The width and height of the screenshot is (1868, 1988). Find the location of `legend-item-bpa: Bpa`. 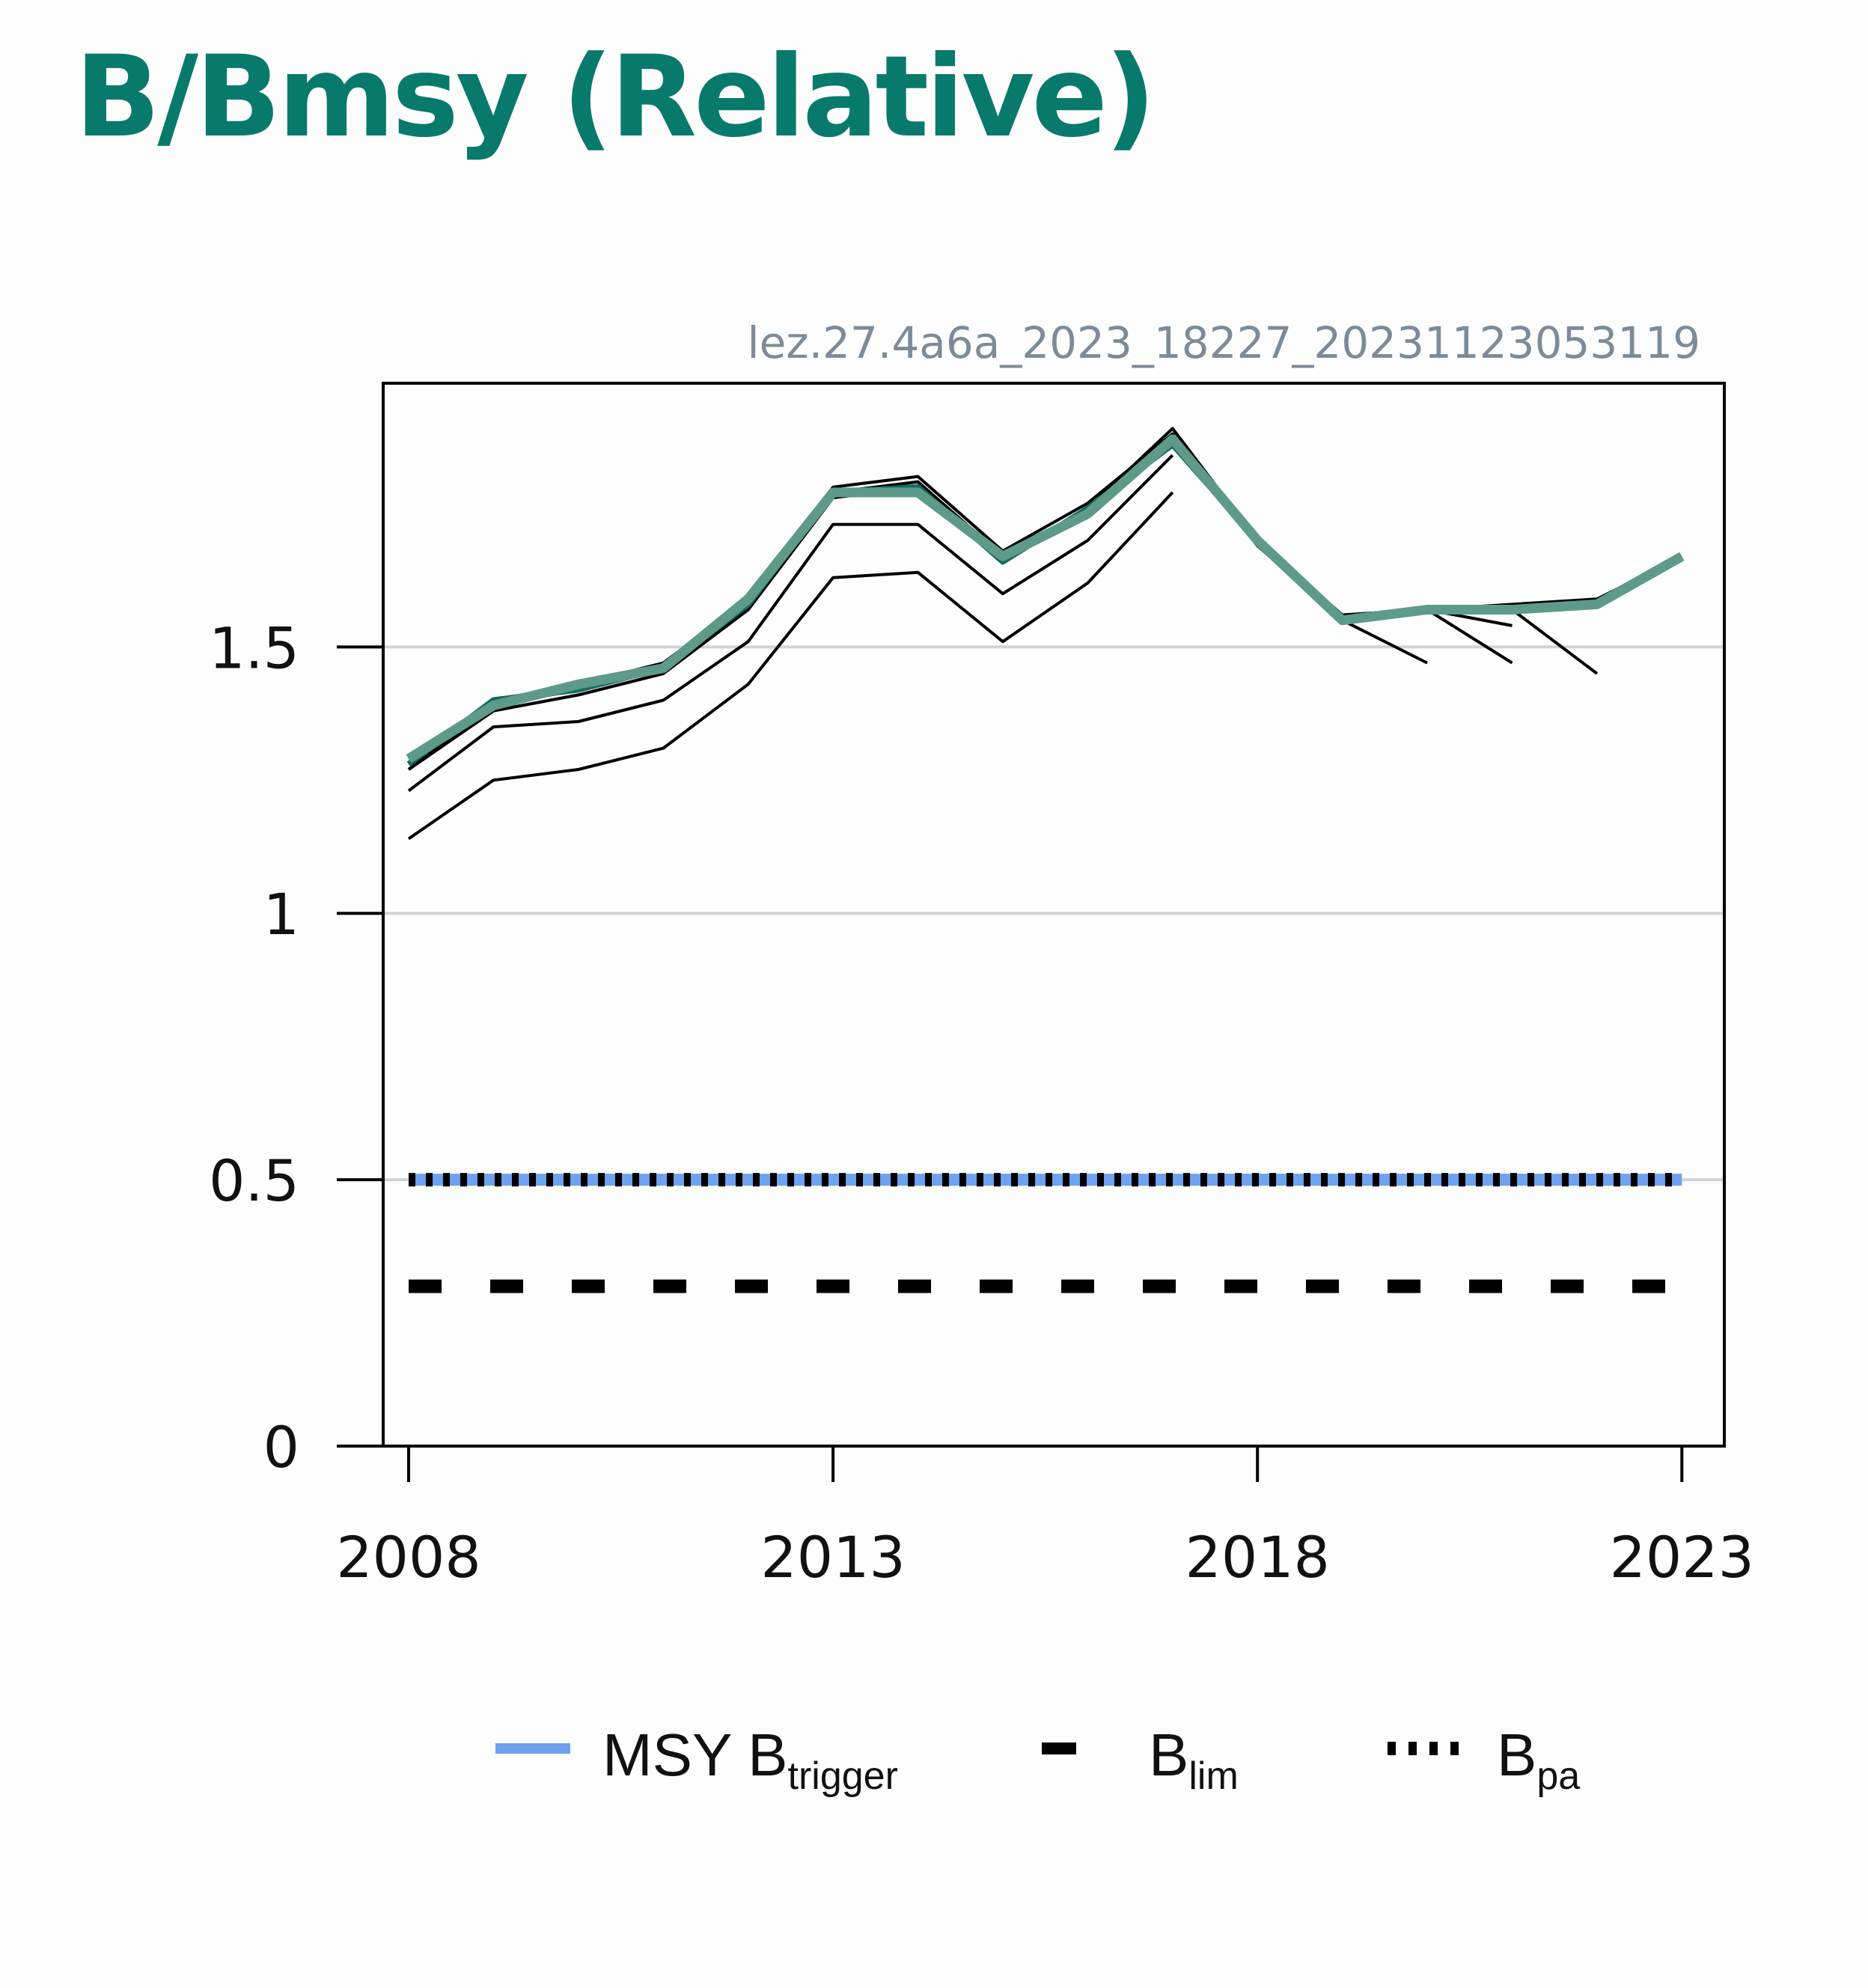

legend-item-bpa: Bpa is located at coordinates (1484, 1760).